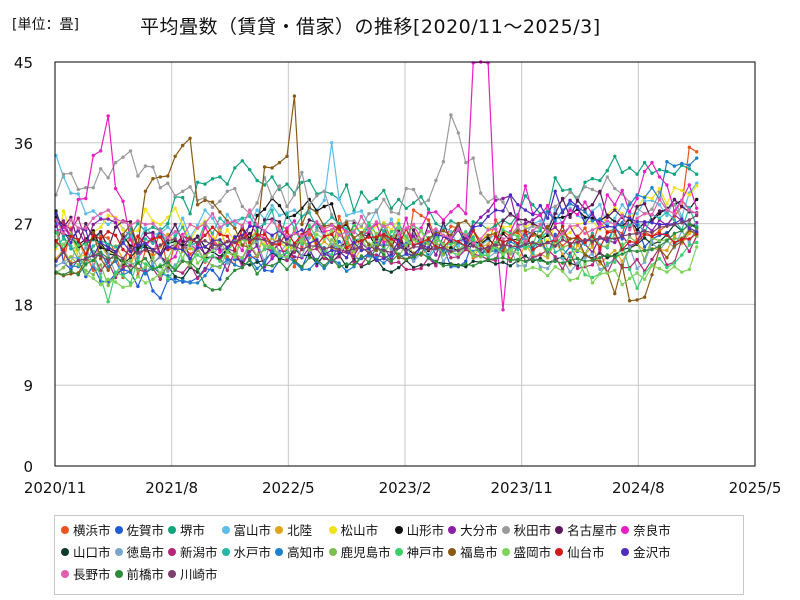 The width and height of the screenshot is (800, 600). What do you see at coordinates (86, 529) in the screenshot?
I see `legend-item: 横浜市` at bounding box center [86, 529].